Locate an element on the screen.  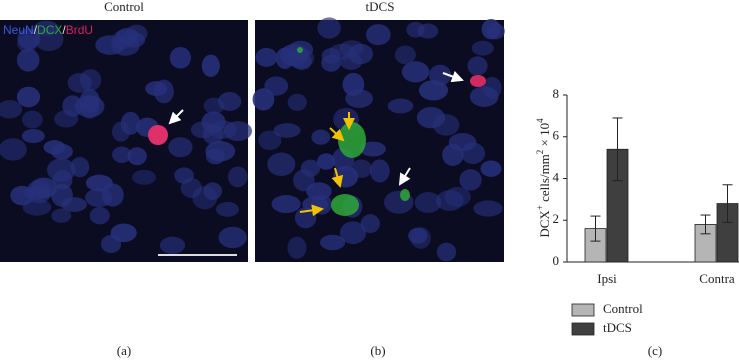
y-label-part: × 10 is located at coordinates (544, 136).